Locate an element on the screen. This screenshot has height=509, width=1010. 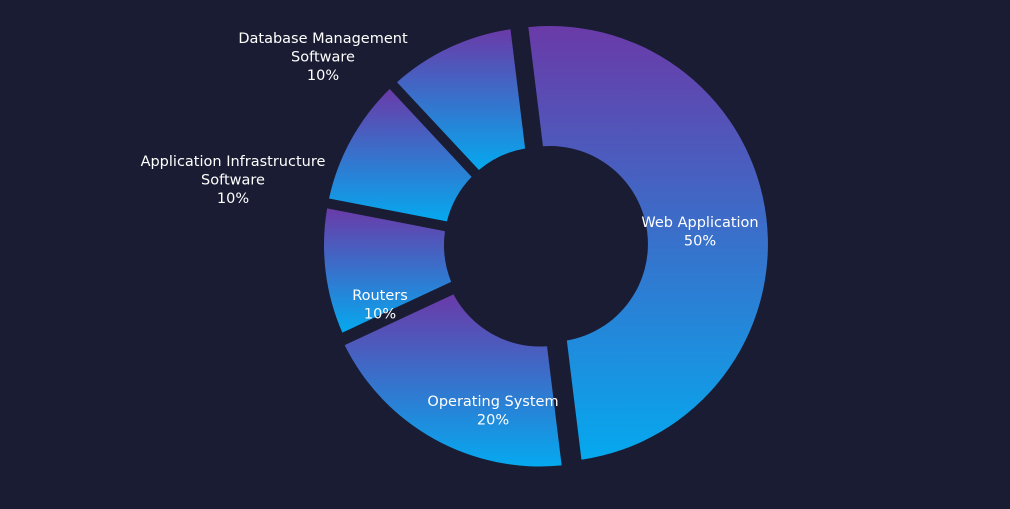
slice-percent: 50% is located at coordinates (700, 242).